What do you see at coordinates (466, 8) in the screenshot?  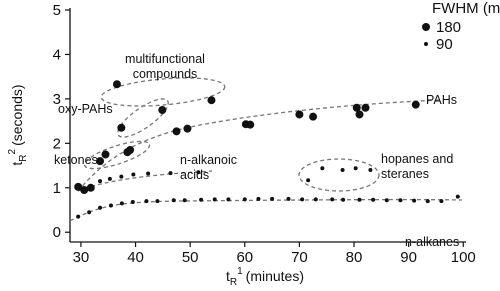 I see `legend-title: FWHM (ms)` at bounding box center [466, 8].